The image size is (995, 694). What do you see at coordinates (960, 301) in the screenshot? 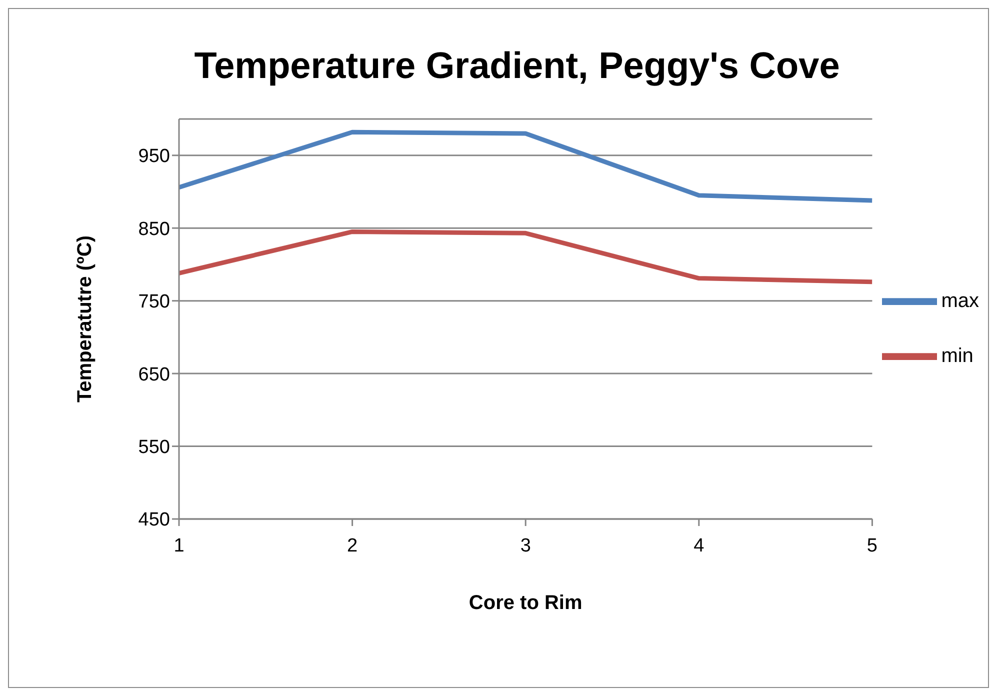
I see `legend-label: max` at bounding box center [960, 301].